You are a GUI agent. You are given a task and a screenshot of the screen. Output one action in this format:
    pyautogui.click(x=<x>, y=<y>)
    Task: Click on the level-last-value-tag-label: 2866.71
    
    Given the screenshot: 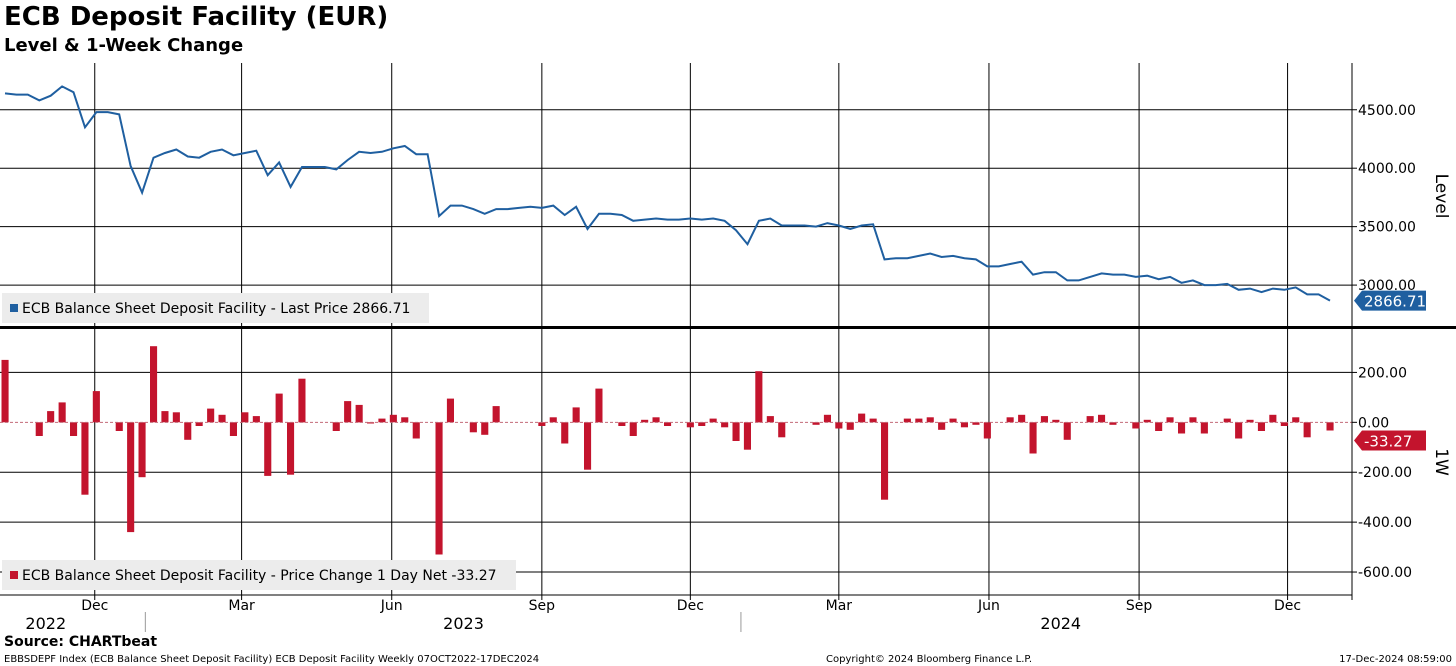 What is the action you would take?
    pyautogui.click(x=1395, y=302)
    